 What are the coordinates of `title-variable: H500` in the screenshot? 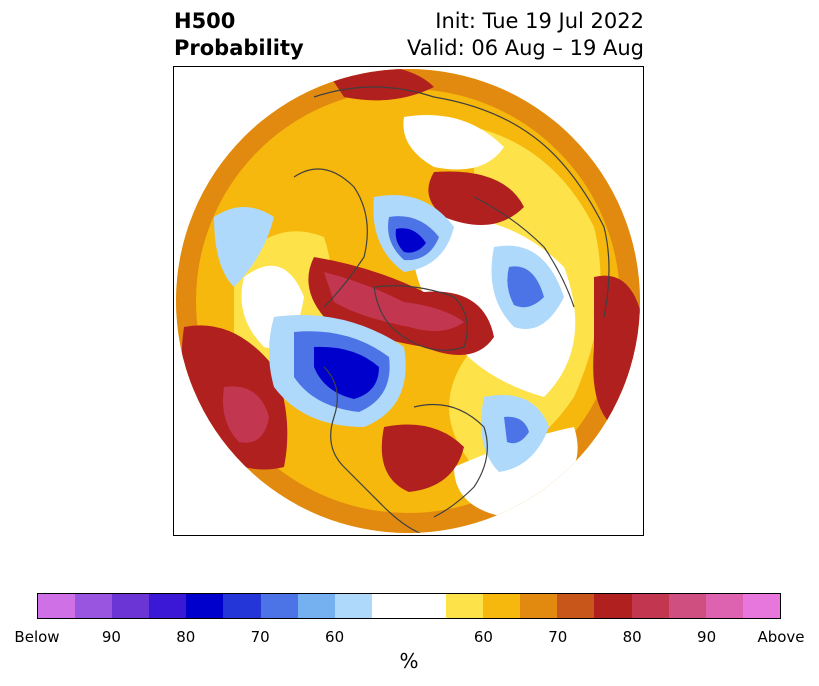 It's located at (205, 21).